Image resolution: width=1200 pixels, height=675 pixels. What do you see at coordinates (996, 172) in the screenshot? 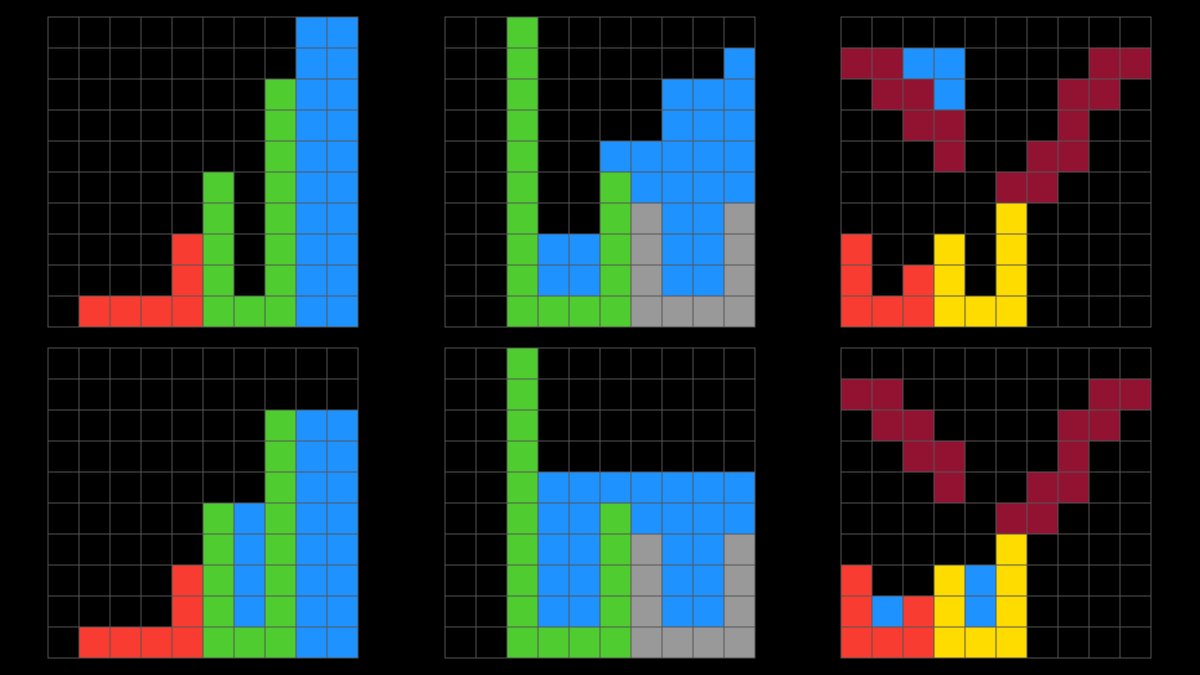
I see `grid` at bounding box center [996, 172].